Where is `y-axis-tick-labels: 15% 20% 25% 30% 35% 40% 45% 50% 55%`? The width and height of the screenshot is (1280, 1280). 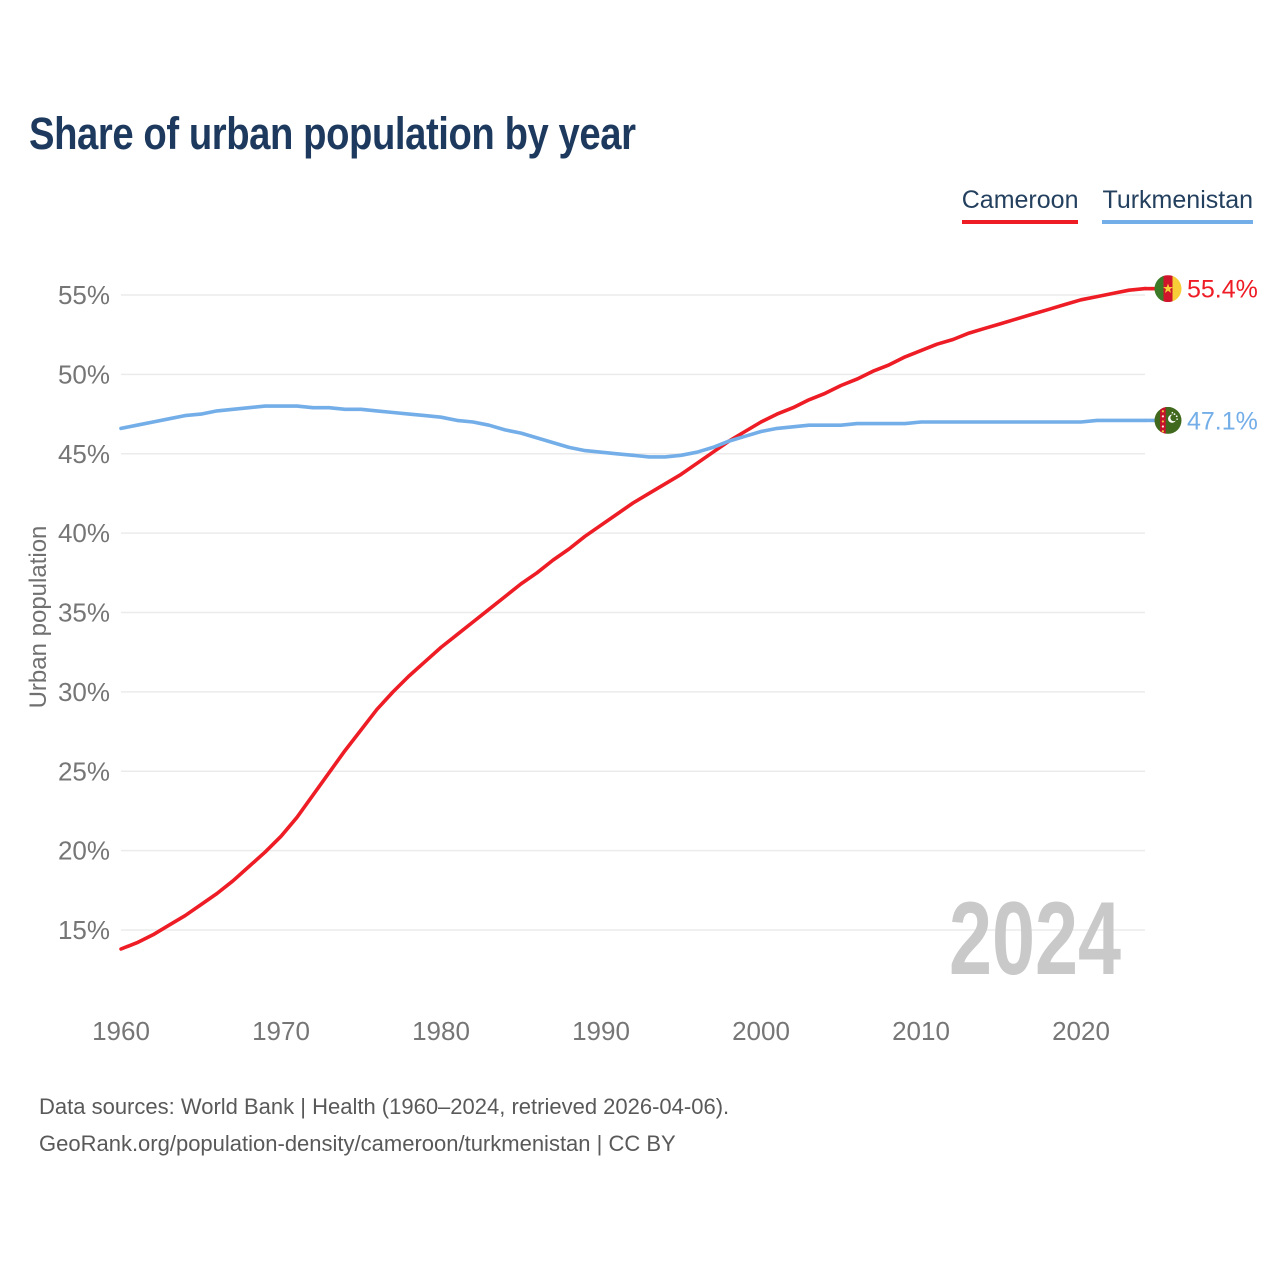 y-axis-tick-labels: 15% 20% 25% 30% 35% 40% 45% 50% 55% is located at coordinates (84, 612).